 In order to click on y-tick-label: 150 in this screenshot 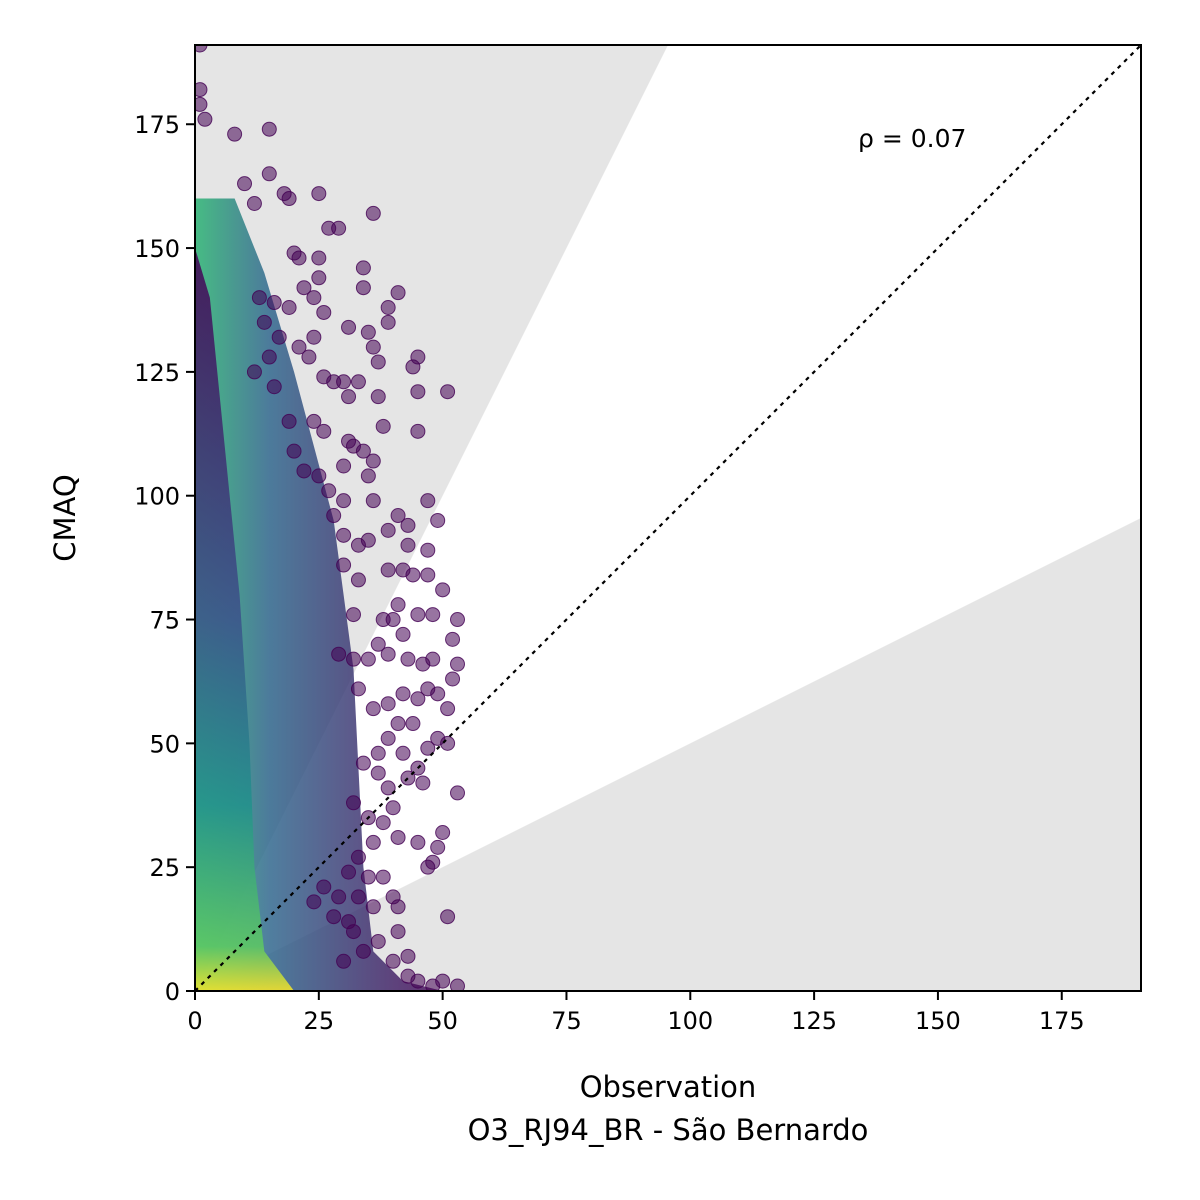, I will do `click(157, 249)`.